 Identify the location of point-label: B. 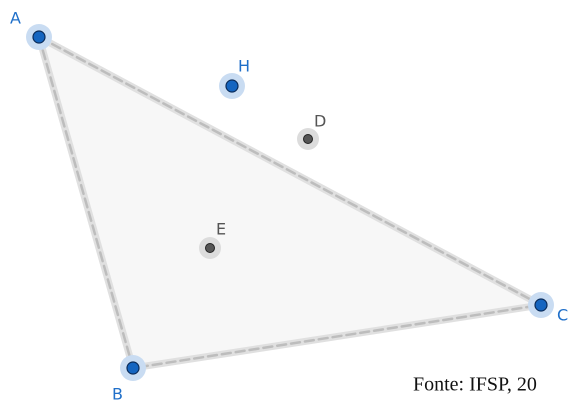
(117, 394).